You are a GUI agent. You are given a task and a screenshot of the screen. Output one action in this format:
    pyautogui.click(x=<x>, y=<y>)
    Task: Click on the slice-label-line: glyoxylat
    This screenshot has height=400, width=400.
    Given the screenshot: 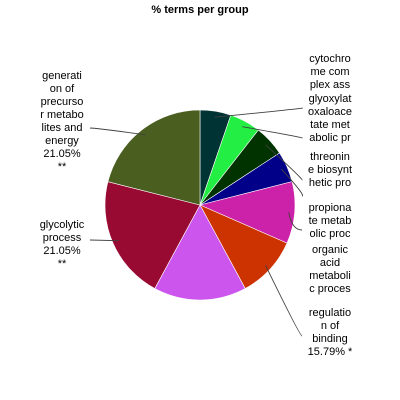 What is the action you would take?
    pyautogui.click(x=330, y=99)
    